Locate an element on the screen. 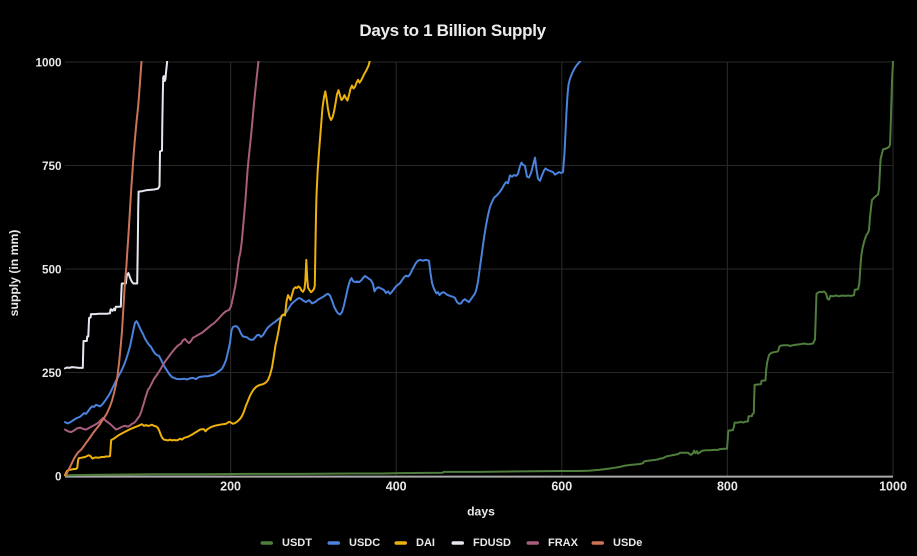 The width and height of the screenshot is (917, 556). svg-text: 200 is located at coordinates (230, 487).